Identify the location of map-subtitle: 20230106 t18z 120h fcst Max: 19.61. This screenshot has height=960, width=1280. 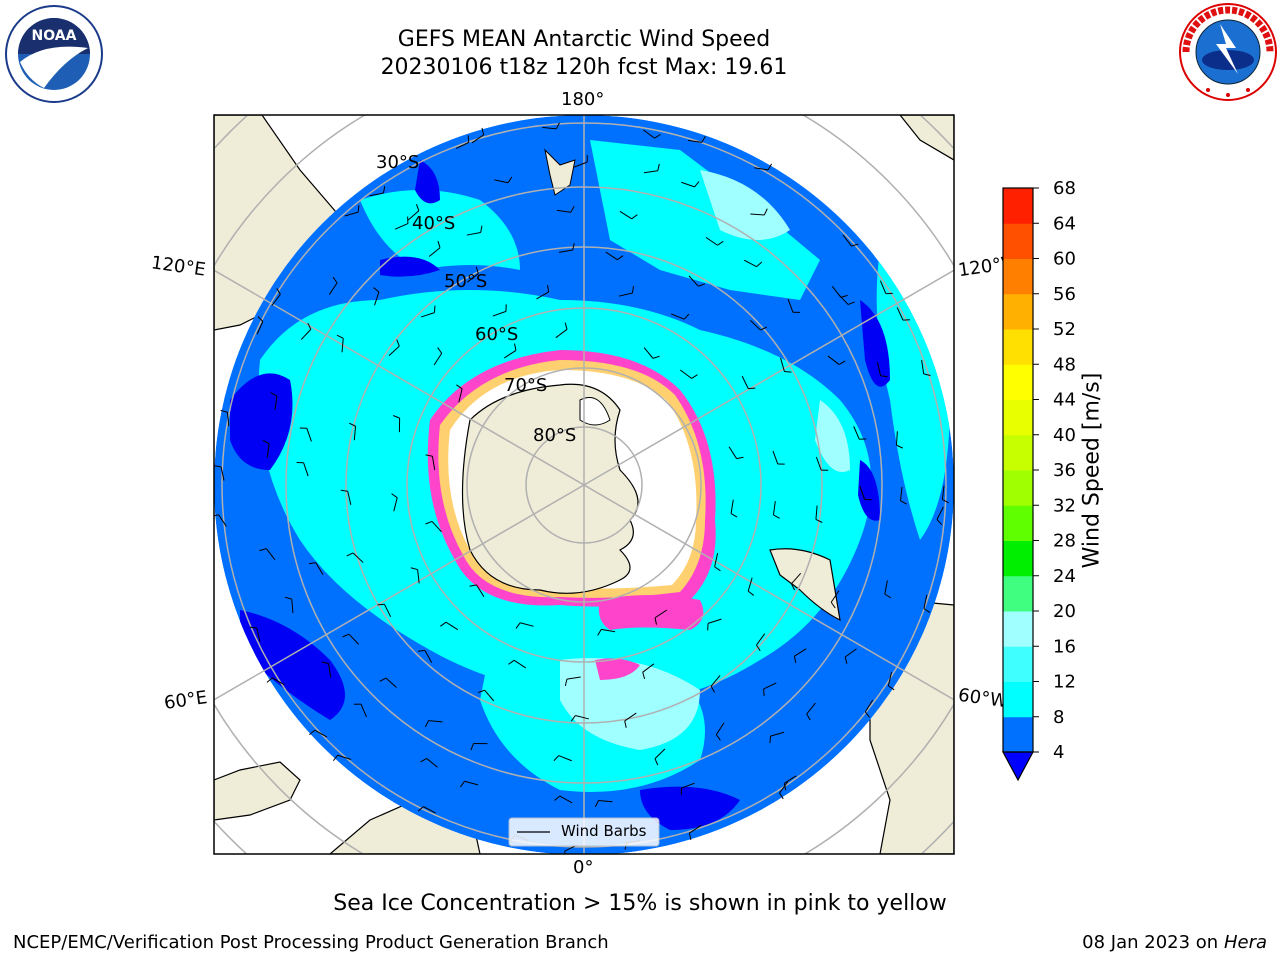
(584, 67).